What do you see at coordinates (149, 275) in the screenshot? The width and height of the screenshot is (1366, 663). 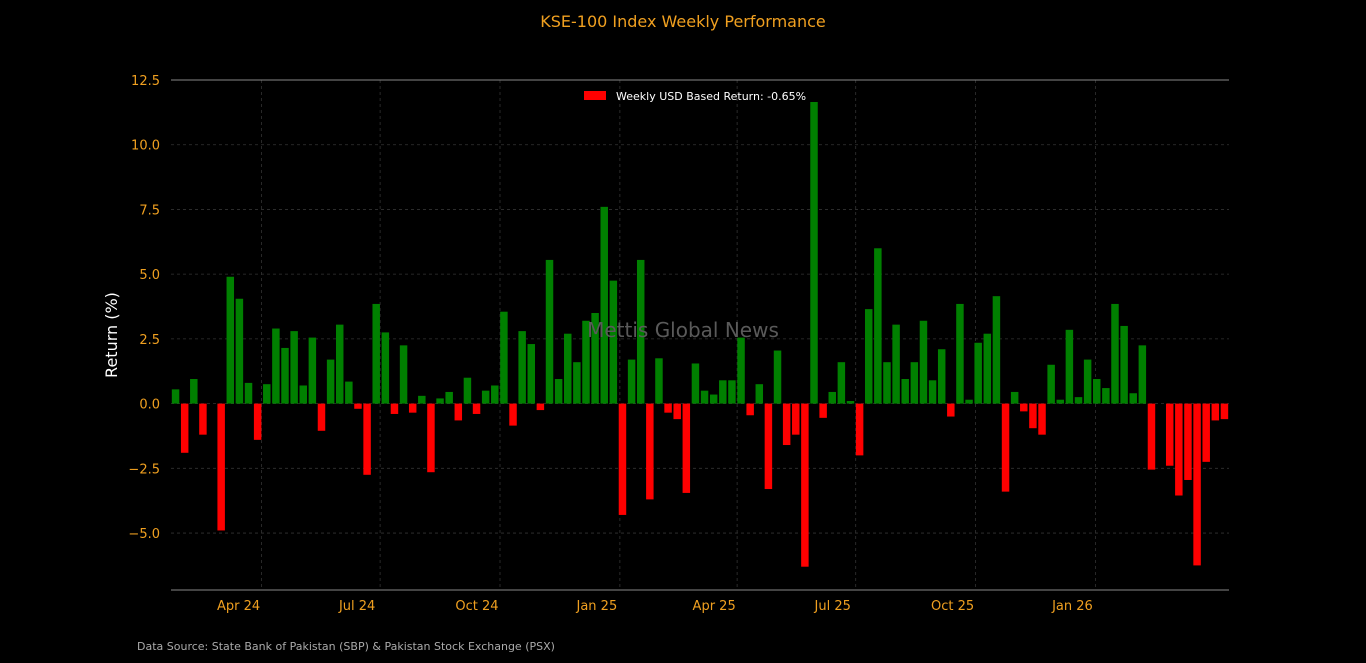 I see `y-tick-label: 5.0` at bounding box center [149, 275].